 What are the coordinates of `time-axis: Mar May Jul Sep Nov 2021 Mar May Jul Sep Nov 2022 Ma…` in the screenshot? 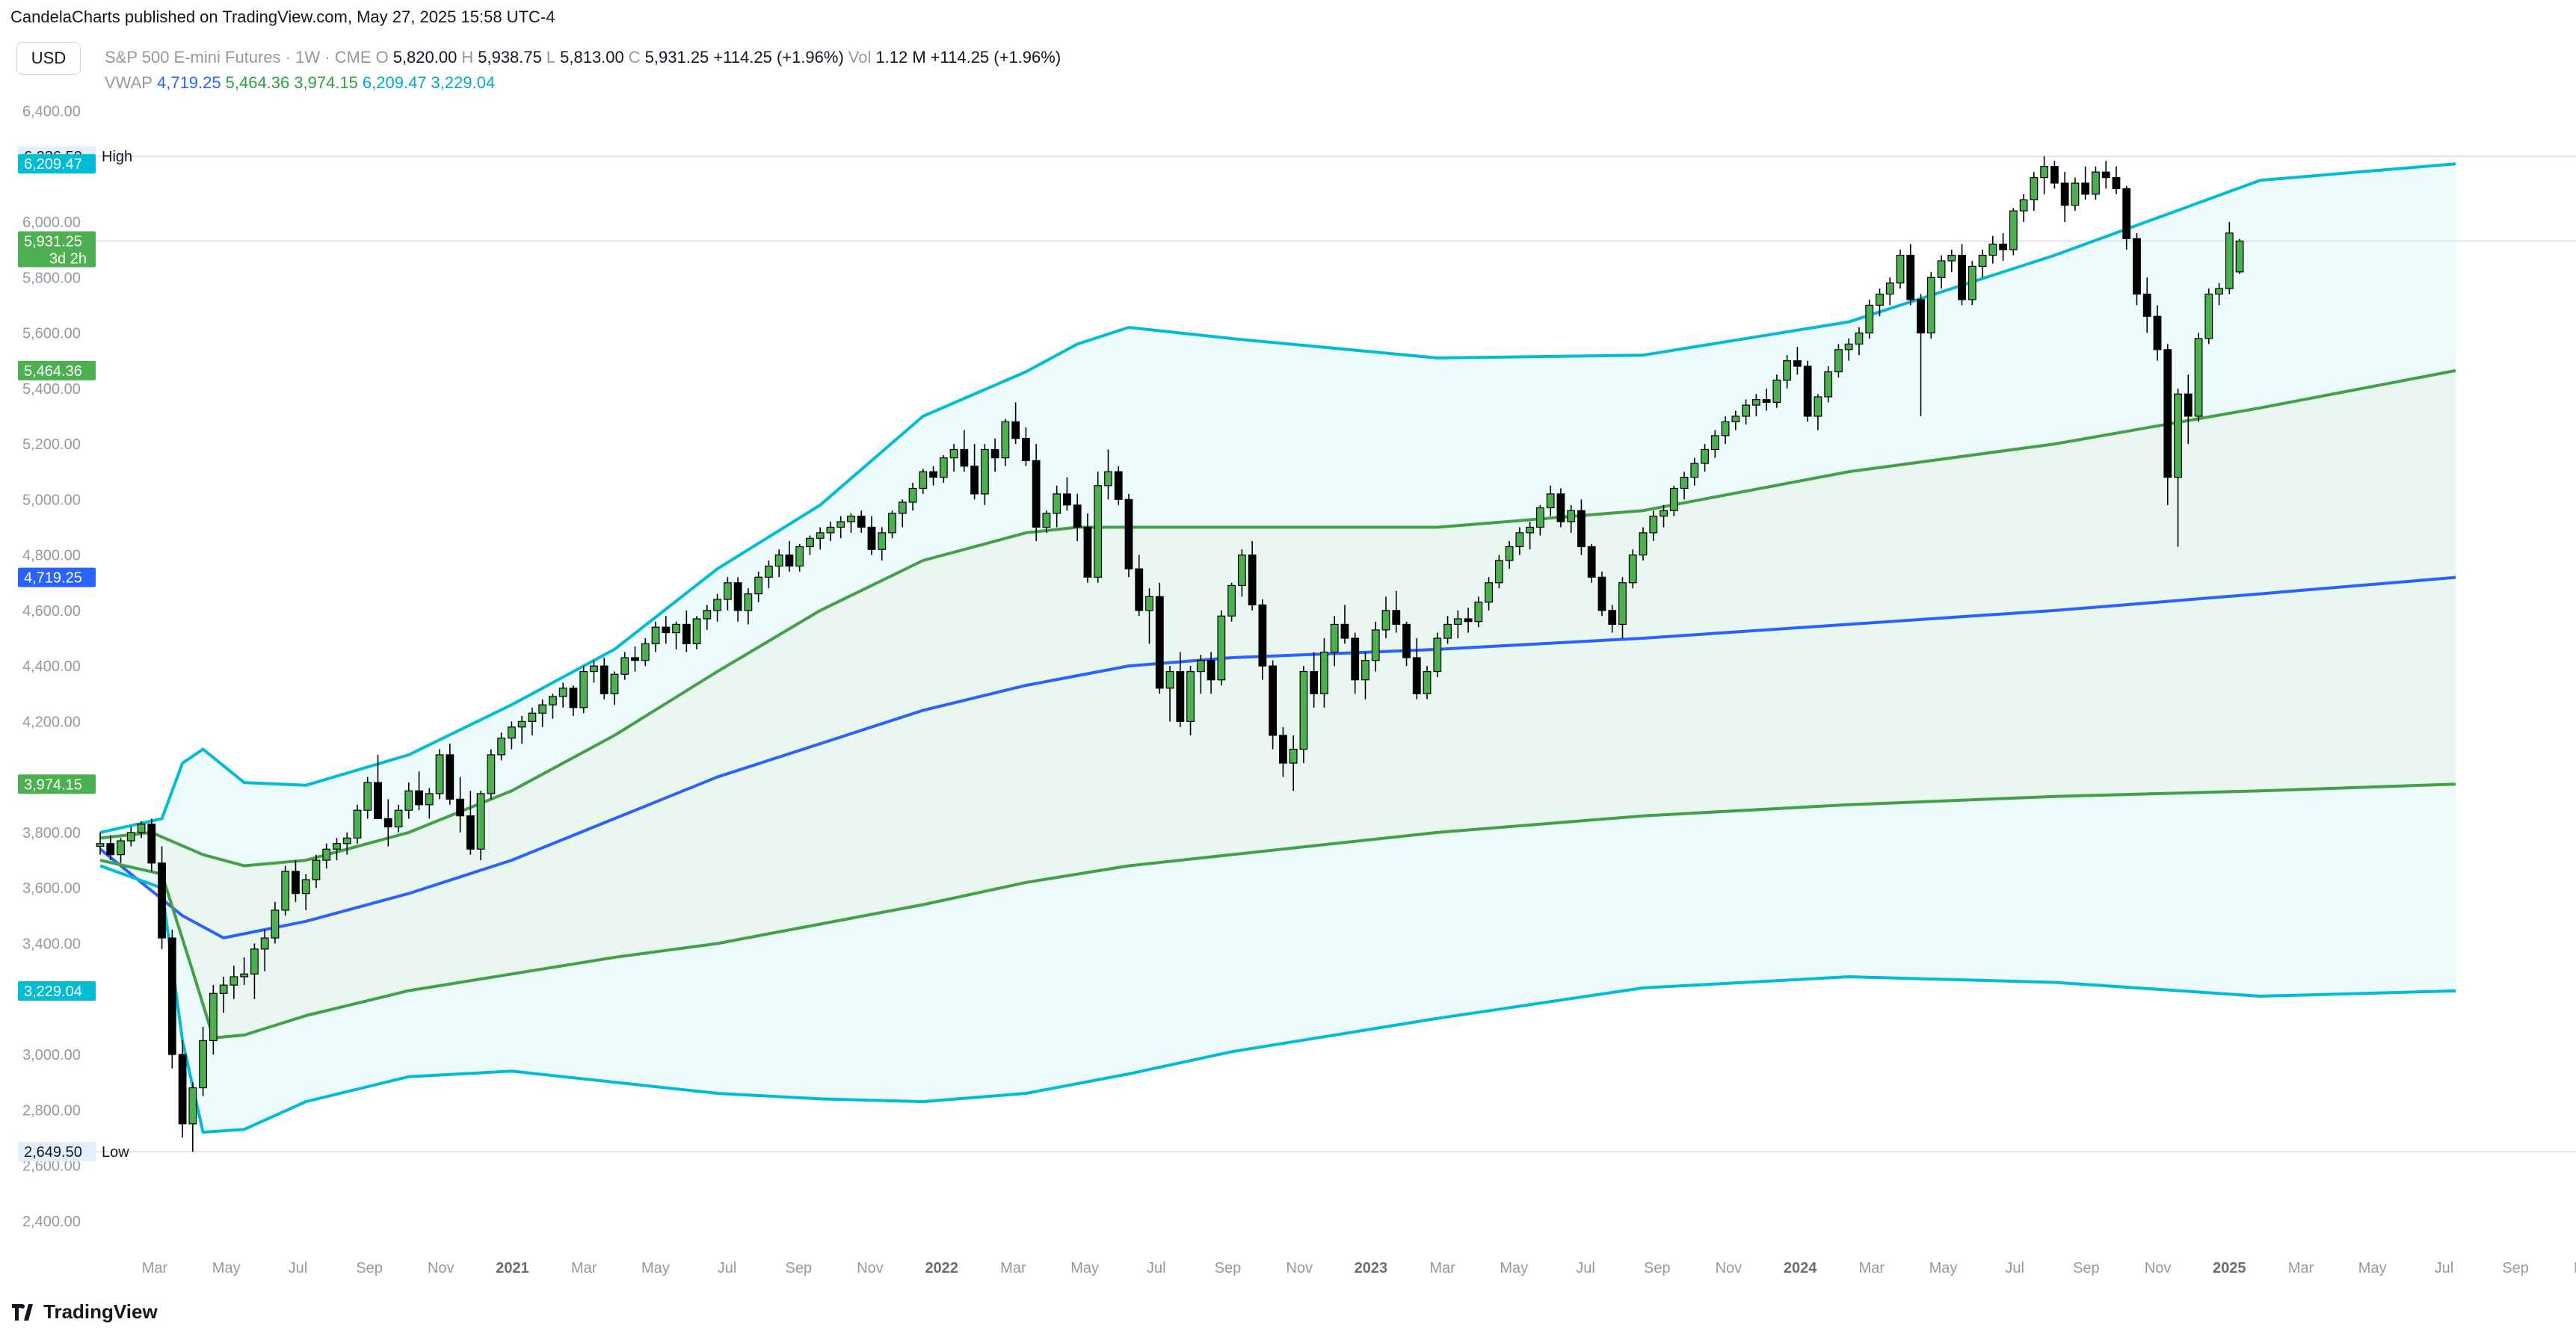 It's located at (1359, 1268).